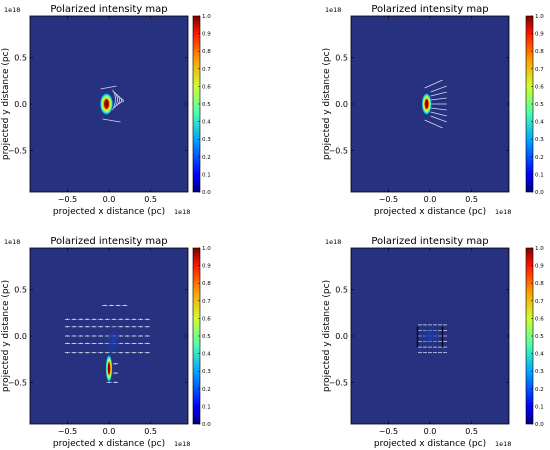 The image size is (550, 450). I want to click on x-tick-label: −0.5, so click(388, 199).